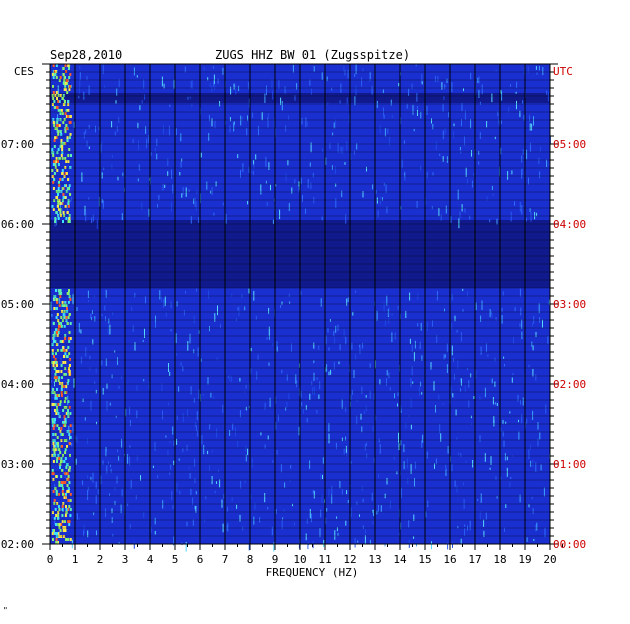 The height and width of the screenshot is (624, 630). I want to click on x-tick-label: 2, so click(100, 559).